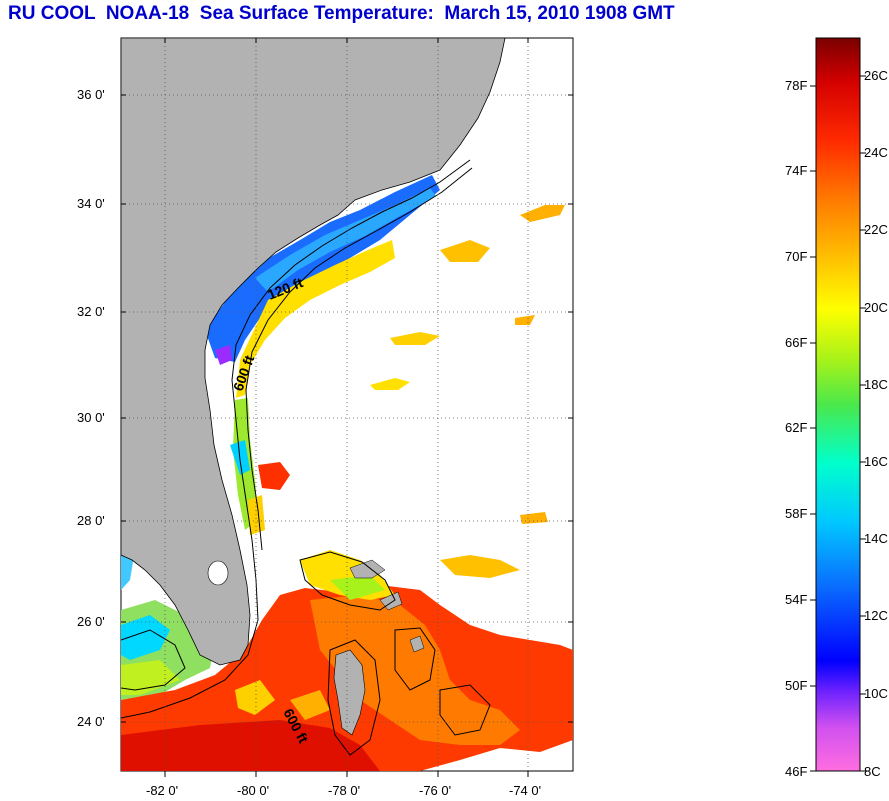 Image resolution: width=889 pixels, height=801 pixels. What do you see at coordinates (525, 790) in the screenshot?
I see `lon-label-74: -74 0'` at bounding box center [525, 790].